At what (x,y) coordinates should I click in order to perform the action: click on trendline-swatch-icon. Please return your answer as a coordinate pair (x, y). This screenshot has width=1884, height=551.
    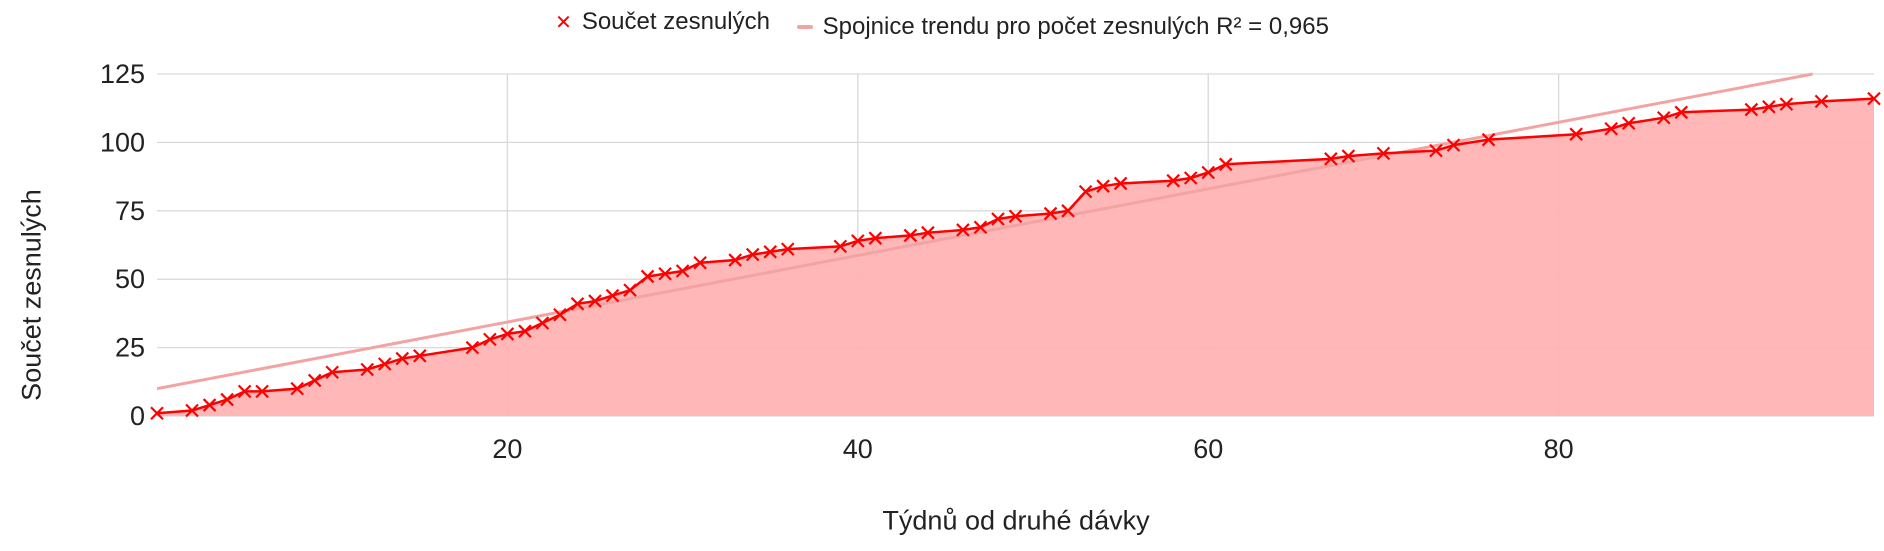
    Looking at the image, I should click on (804, 27).